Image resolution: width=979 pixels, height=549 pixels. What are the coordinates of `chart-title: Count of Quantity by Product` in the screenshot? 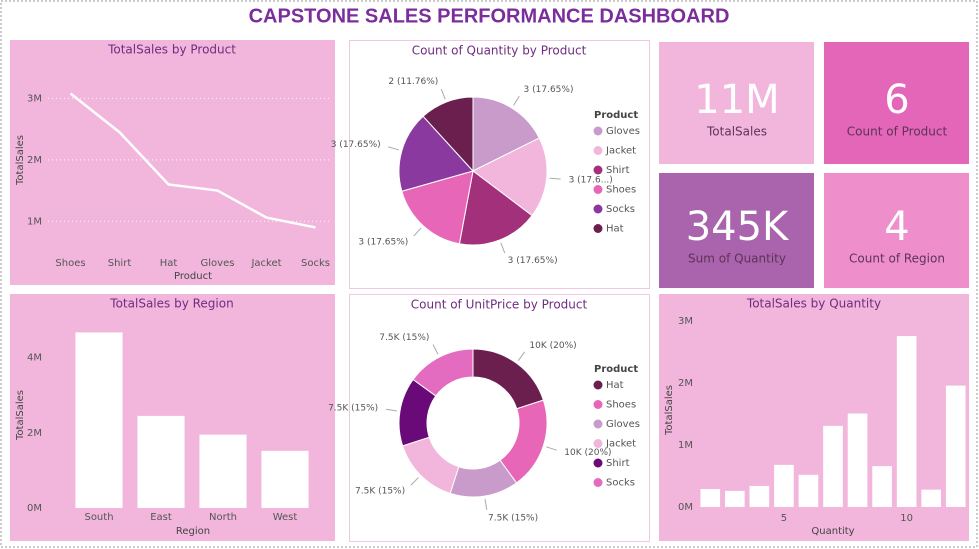 It's located at (499, 51).